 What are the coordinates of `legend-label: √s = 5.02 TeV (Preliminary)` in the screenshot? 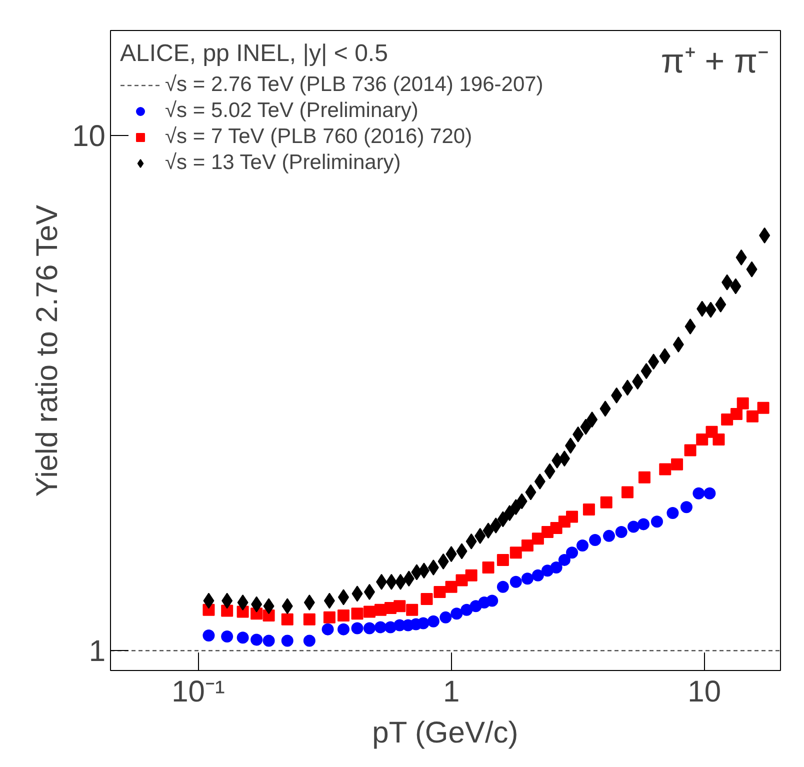 It's located at (291, 111).